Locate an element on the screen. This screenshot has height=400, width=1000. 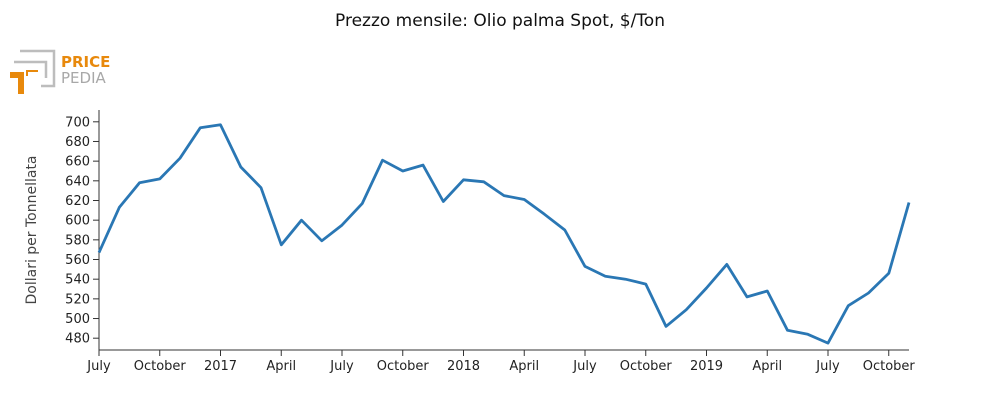
x-tick-label: 2017 is located at coordinates (220, 366).